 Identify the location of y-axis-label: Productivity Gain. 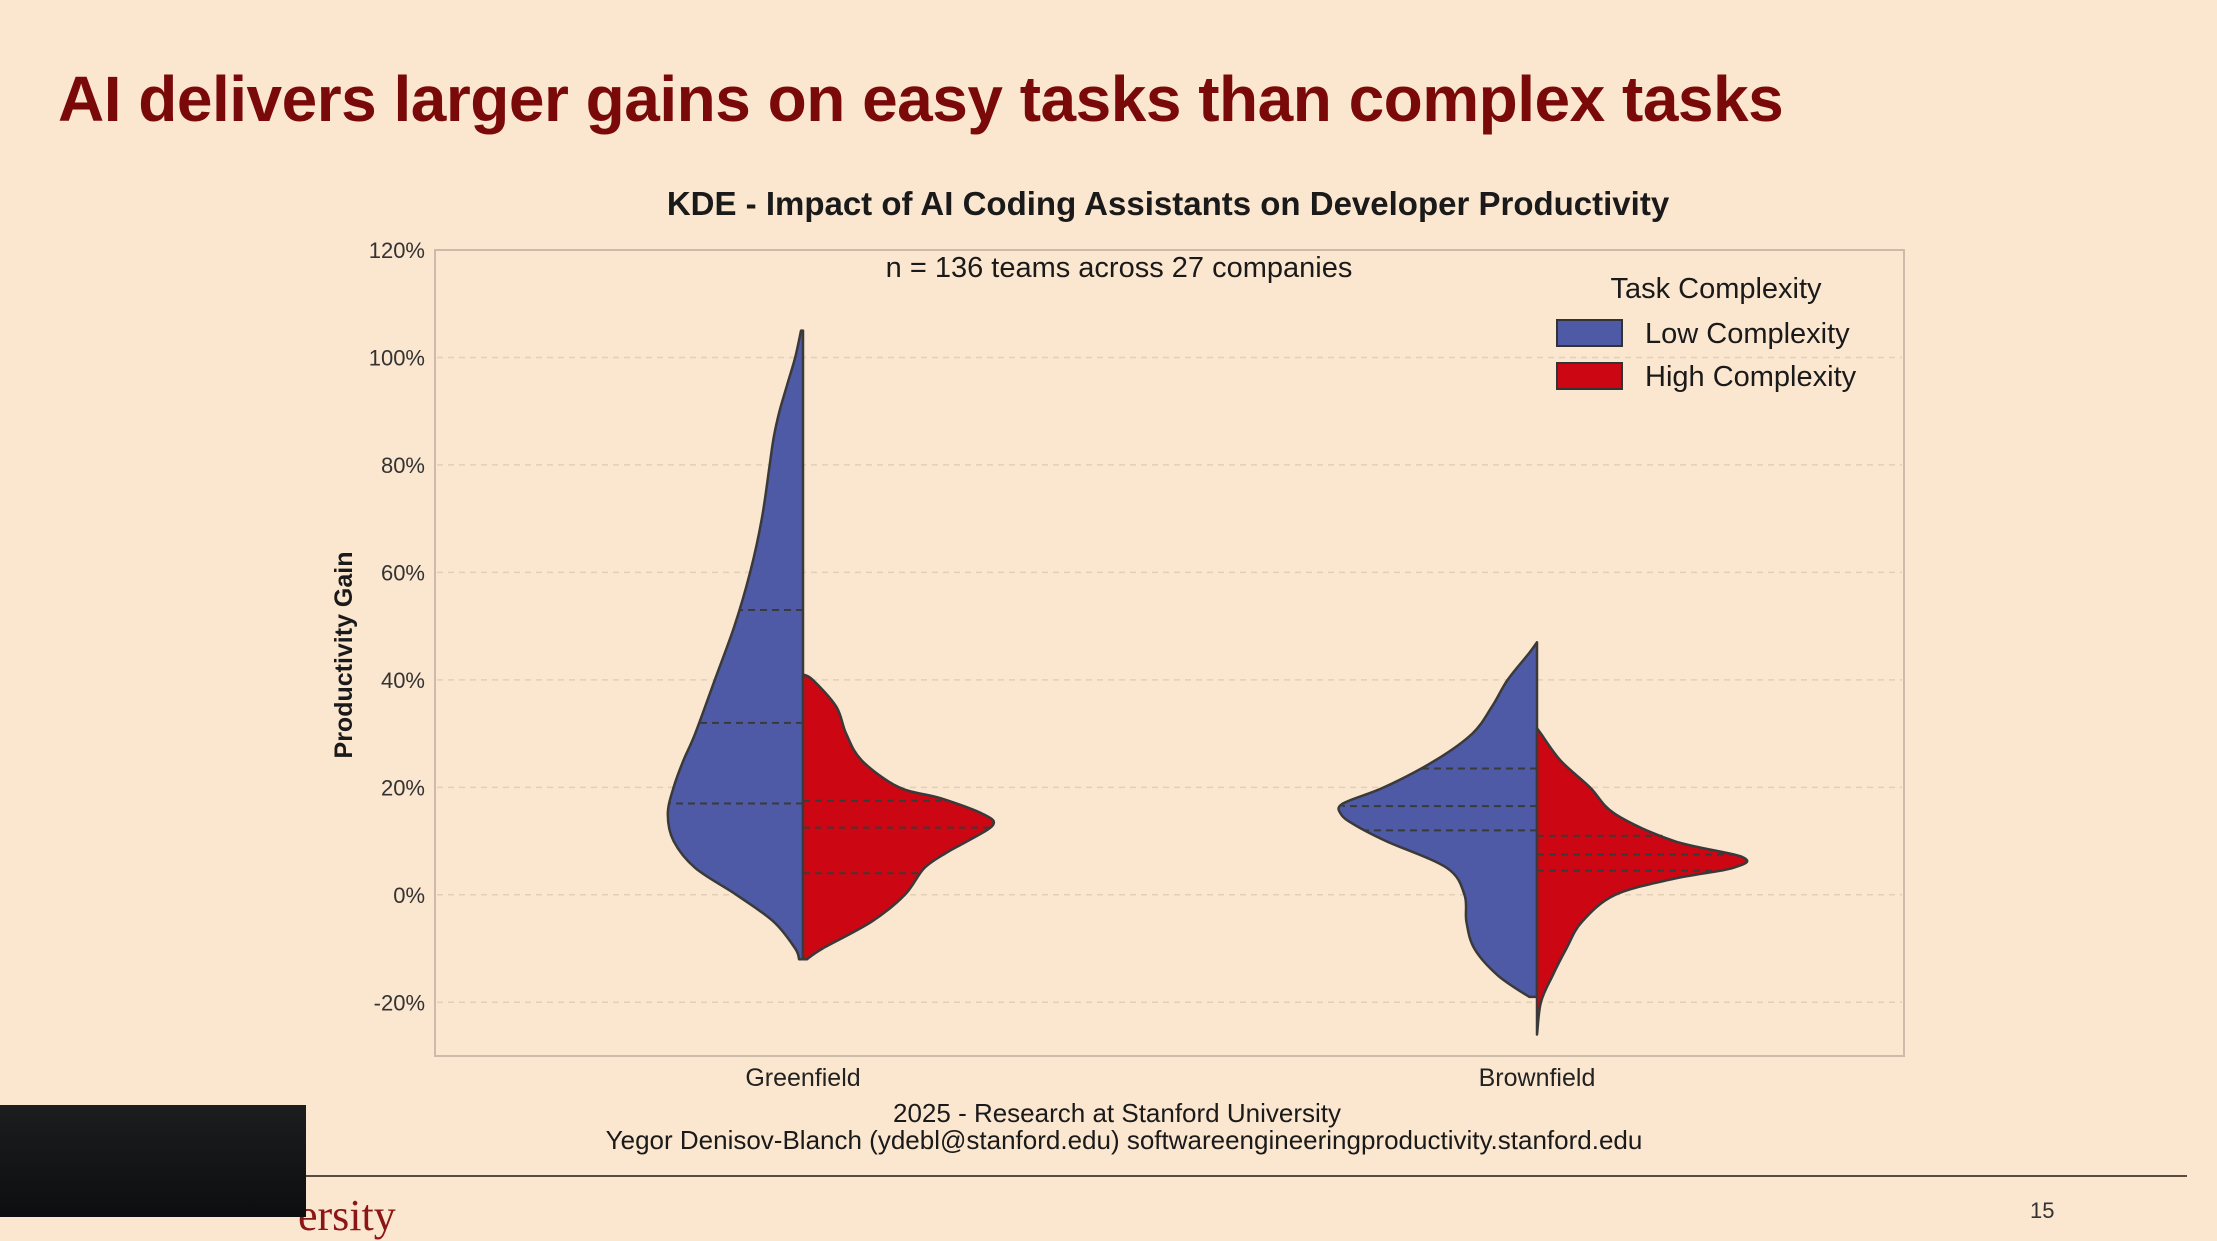
(344, 655).